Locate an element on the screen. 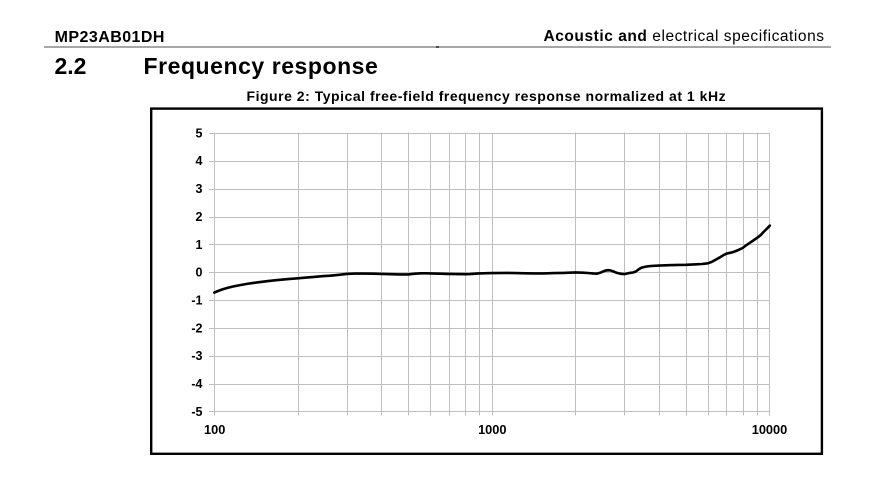  svg-text: -5 is located at coordinates (196, 412).